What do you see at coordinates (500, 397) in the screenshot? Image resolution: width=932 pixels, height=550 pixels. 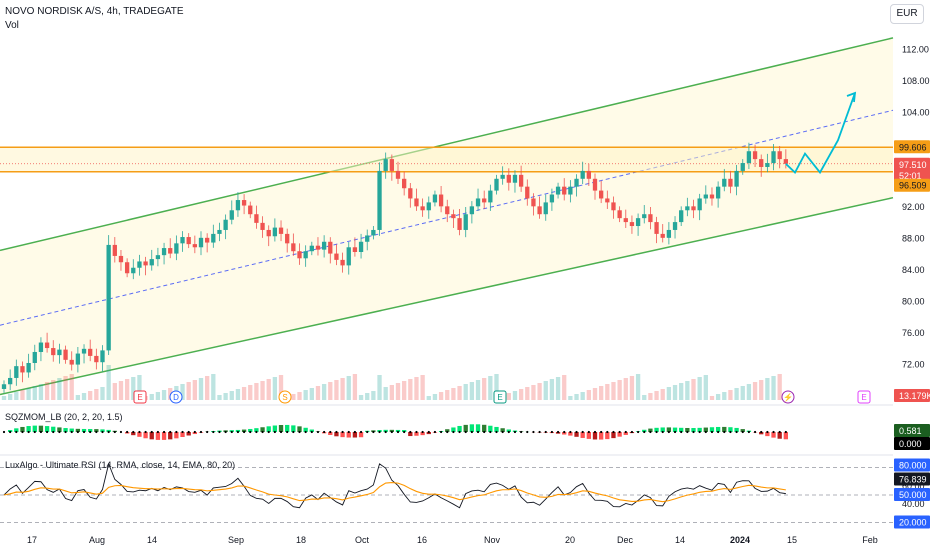 I see `earnings-icon: E` at bounding box center [500, 397].